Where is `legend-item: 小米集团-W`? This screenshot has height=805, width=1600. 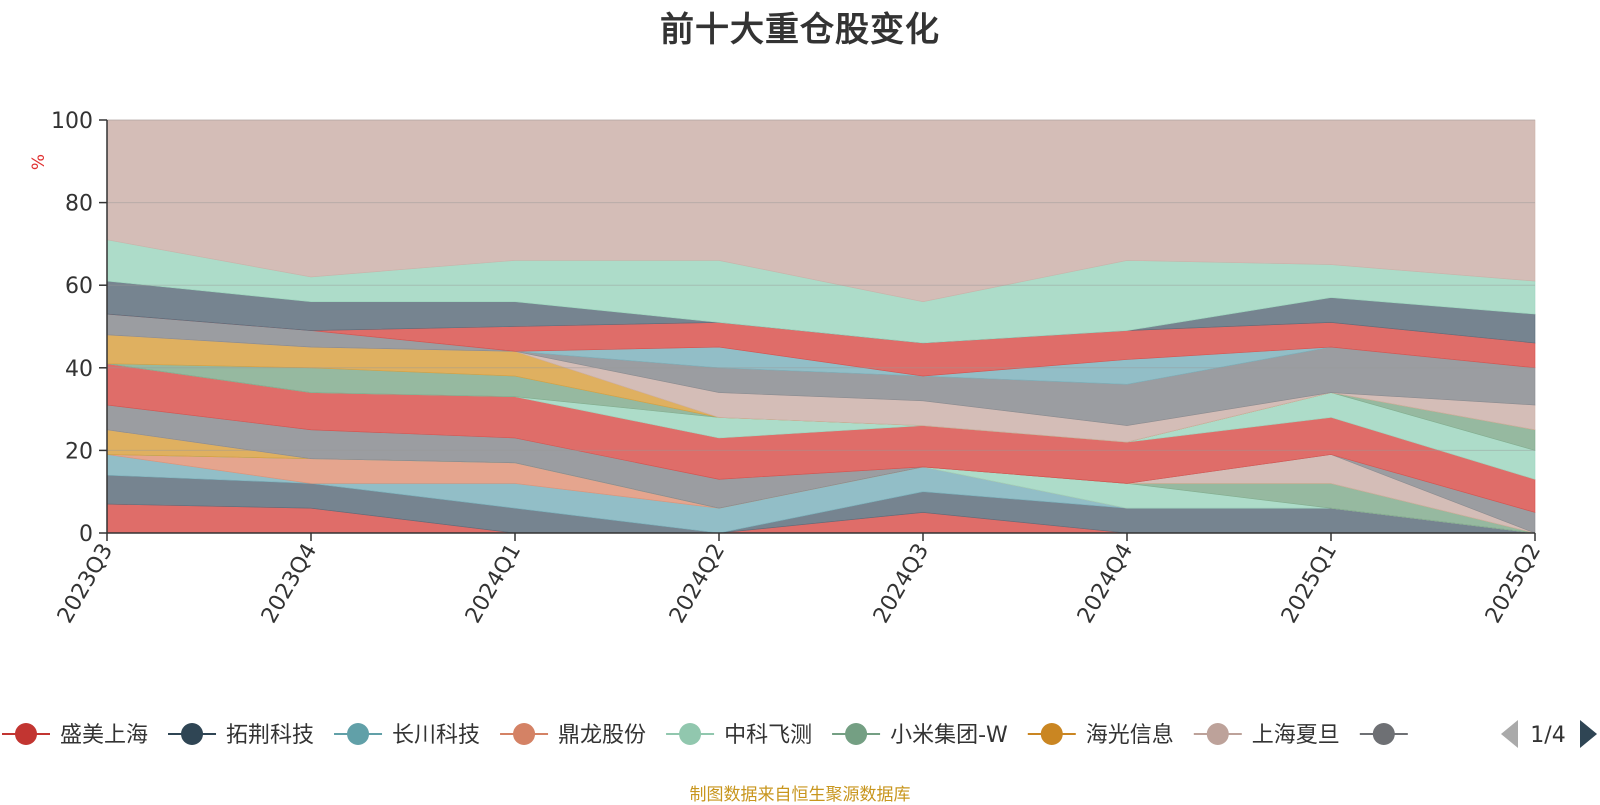
legend-item: 小米集团-W is located at coordinates (920, 735).